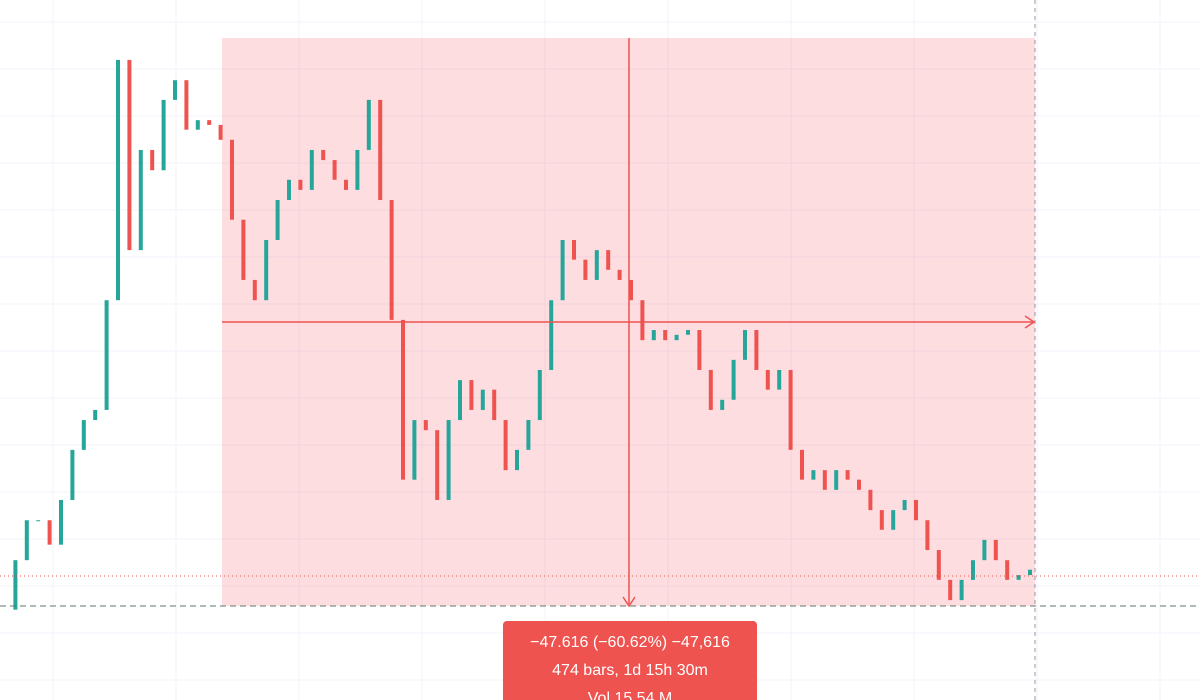 Image resolution: width=1200 pixels, height=700 pixels. What do you see at coordinates (630, 670) in the screenshot?
I see `measure-bars: 474 bars, 1d 15h 30m` at bounding box center [630, 670].